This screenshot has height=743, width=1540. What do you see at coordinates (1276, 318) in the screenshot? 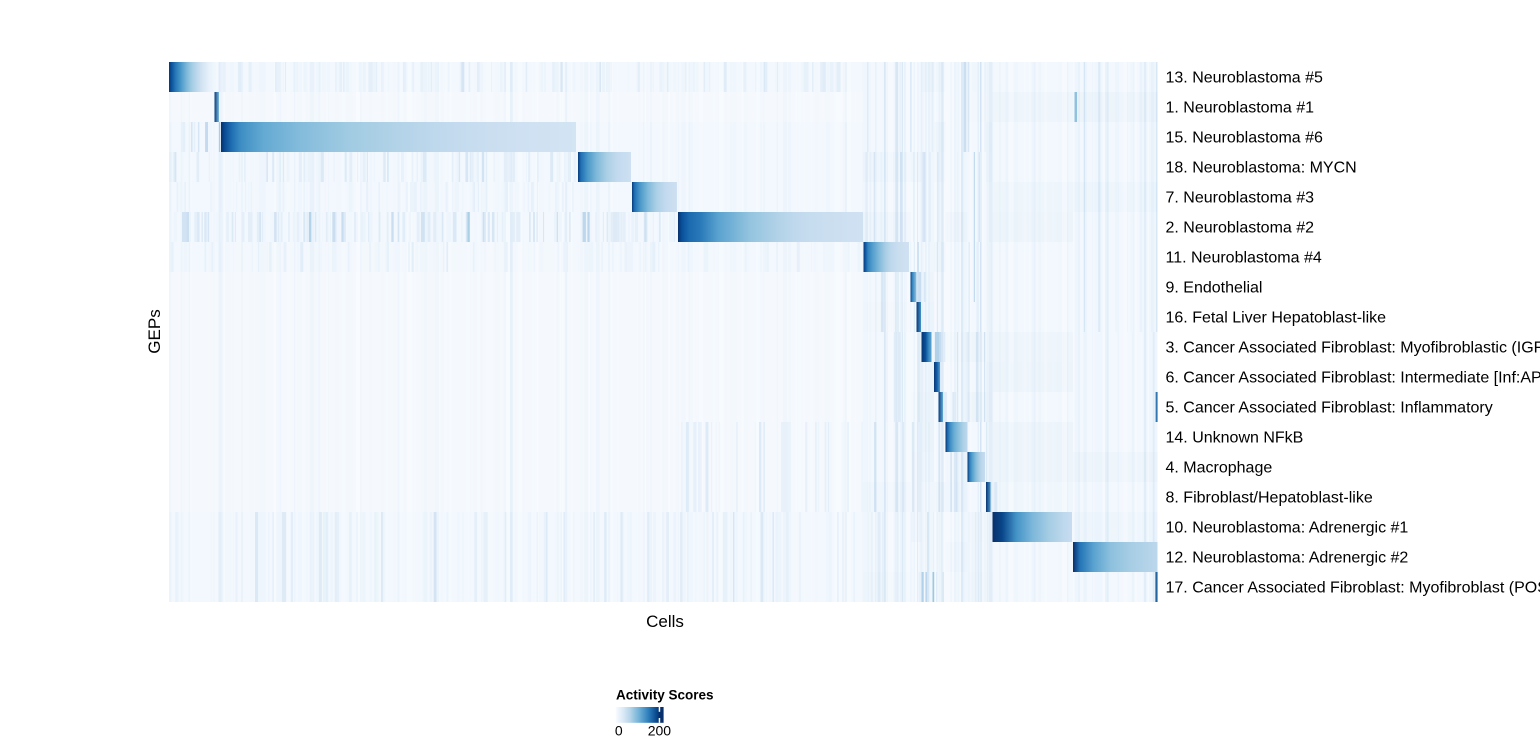
I see `svg-text:16. Fetal Liver Hepatoblast-li: 16. Fetal Liver Hepatoblast-like` at bounding box center [1276, 318].